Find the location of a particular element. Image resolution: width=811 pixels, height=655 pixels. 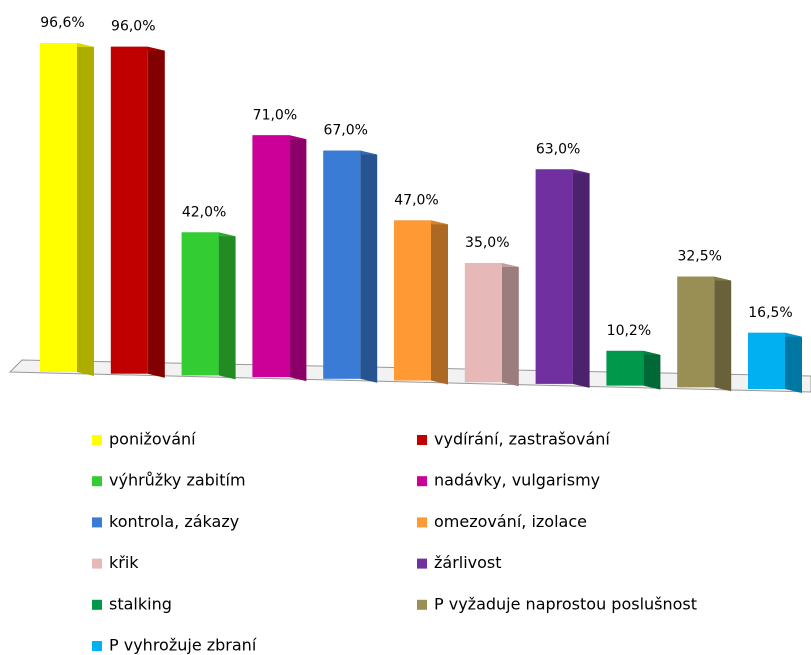

value-label: 96,6% is located at coordinates (62, 23).